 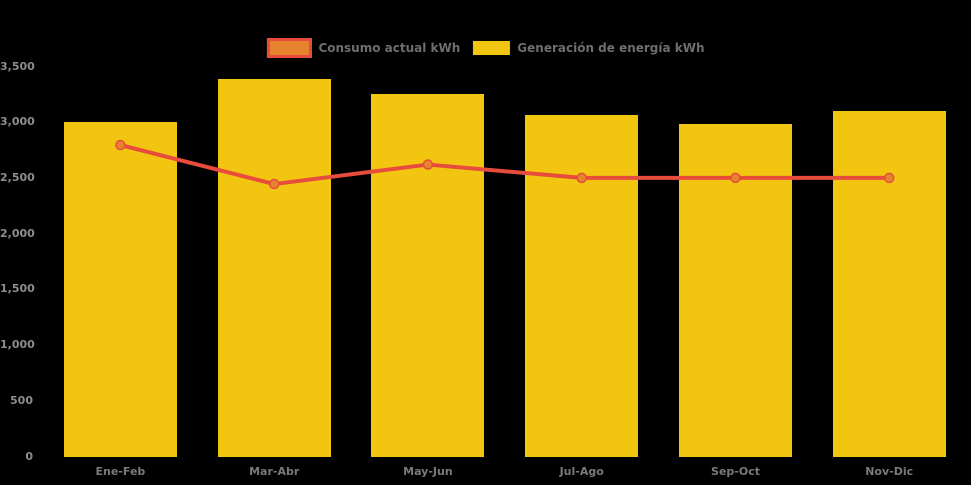 What do you see at coordinates (389, 48) in the screenshot?
I see `legend-label-consumo: Consumo actual kWh` at bounding box center [389, 48].